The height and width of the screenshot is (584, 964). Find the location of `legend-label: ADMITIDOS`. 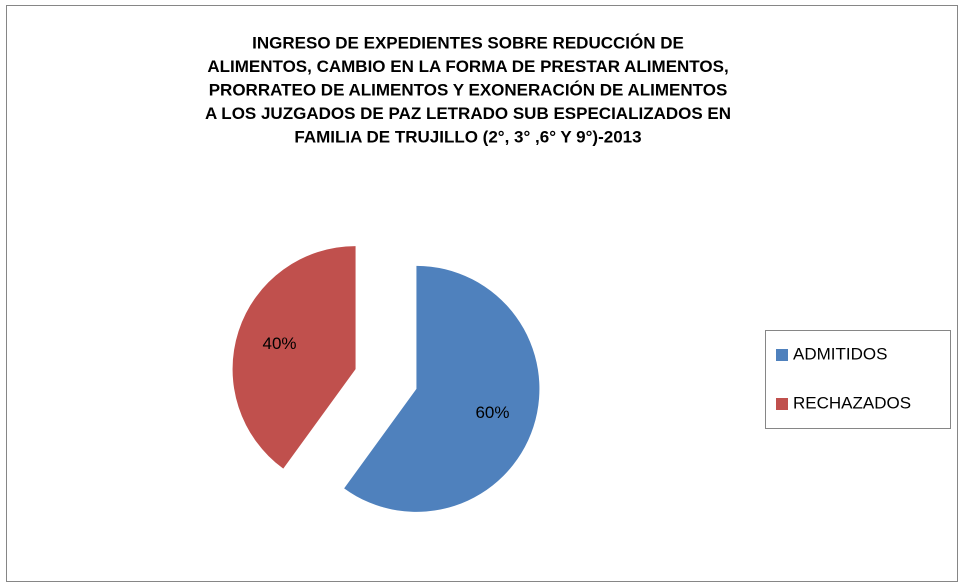

legend-label: ADMITIDOS is located at coordinates (840, 353).